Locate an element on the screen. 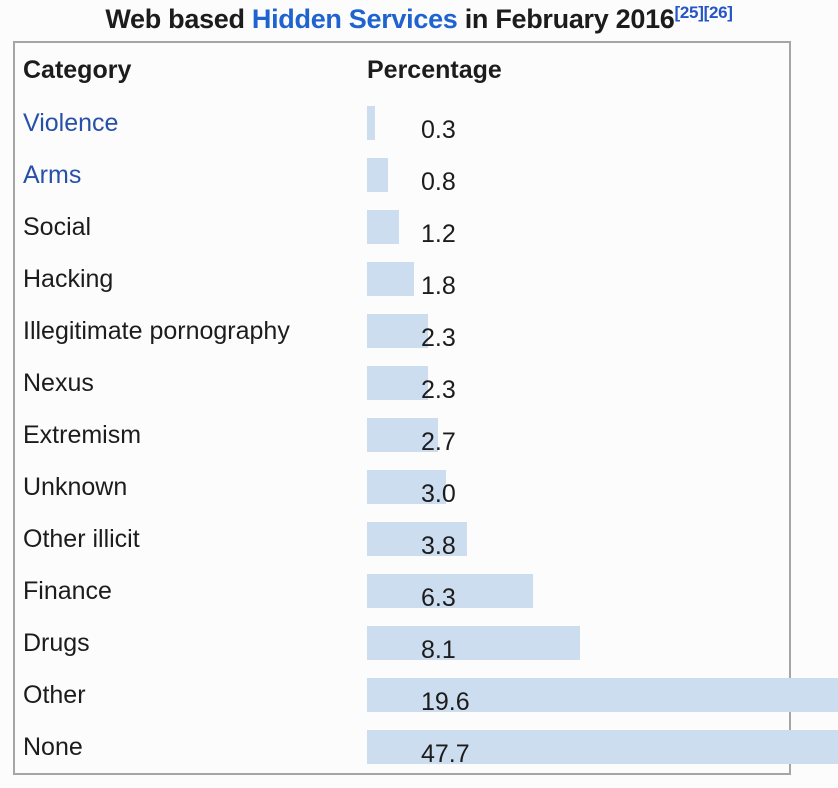 This screenshot has width=838, height=788. category-cell: Drugs is located at coordinates (52, 643).